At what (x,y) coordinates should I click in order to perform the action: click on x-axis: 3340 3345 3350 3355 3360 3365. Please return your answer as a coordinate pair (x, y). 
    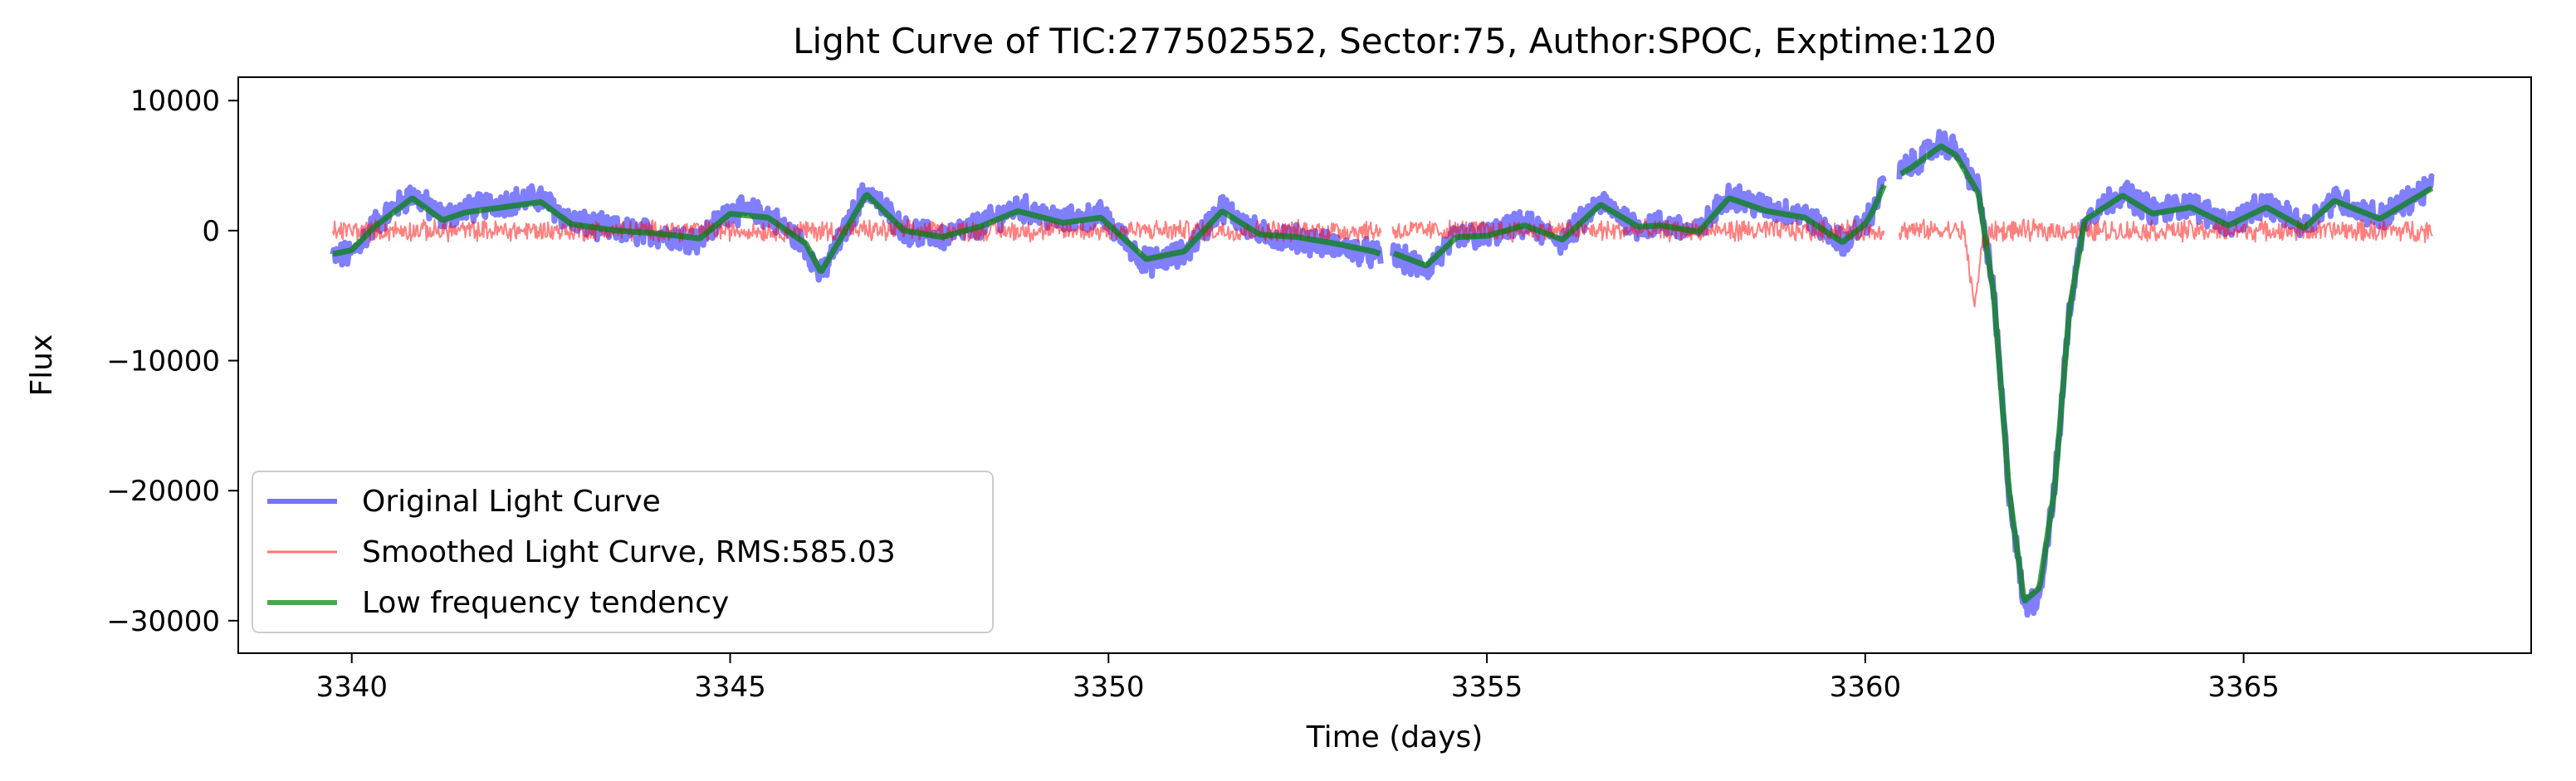
    Looking at the image, I should click on (1297, 678).